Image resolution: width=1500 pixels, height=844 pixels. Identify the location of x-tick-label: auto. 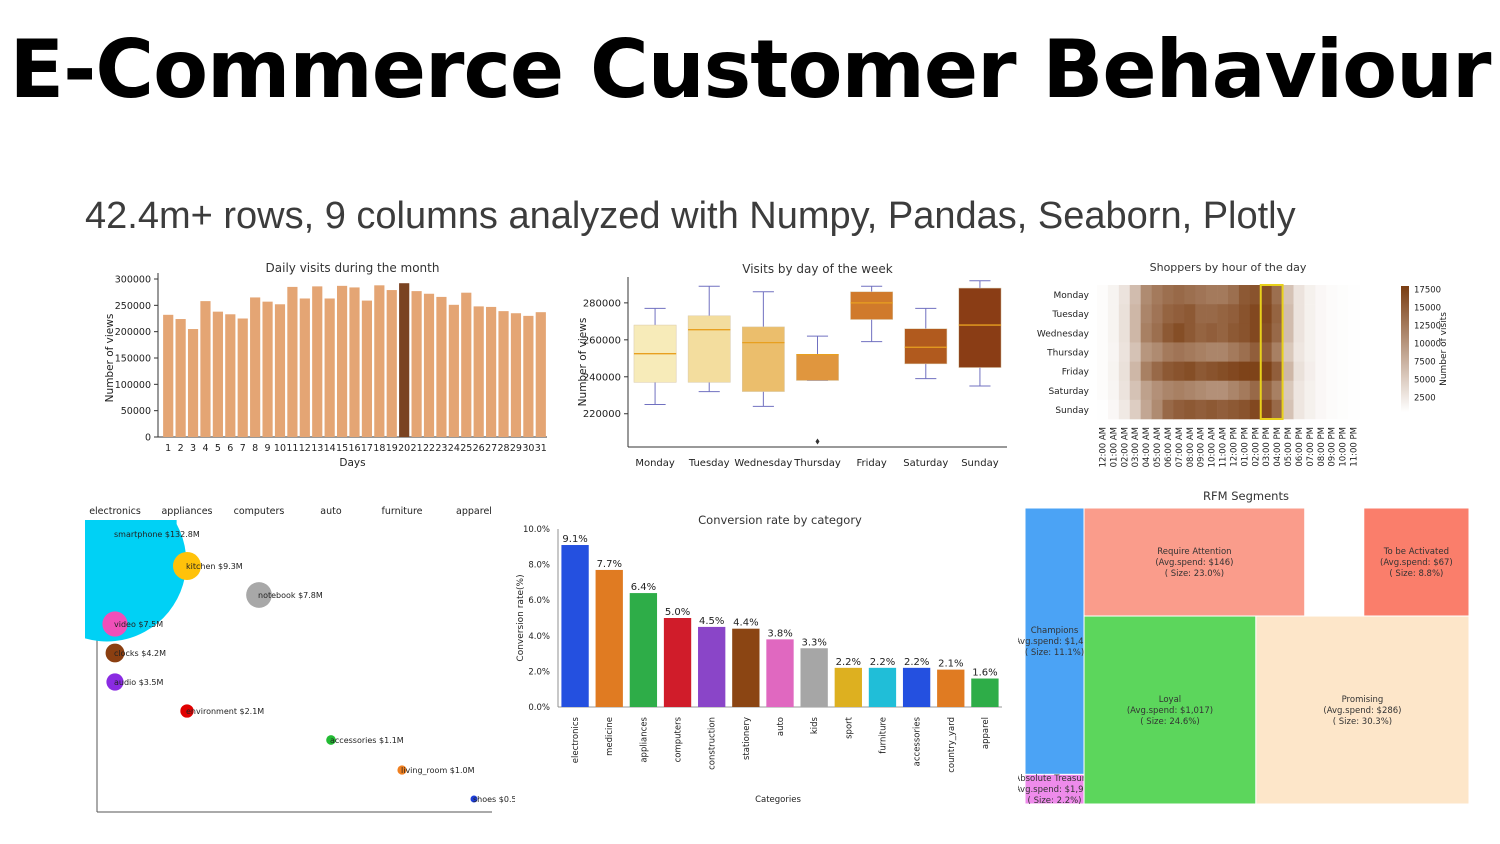
(781, 726).